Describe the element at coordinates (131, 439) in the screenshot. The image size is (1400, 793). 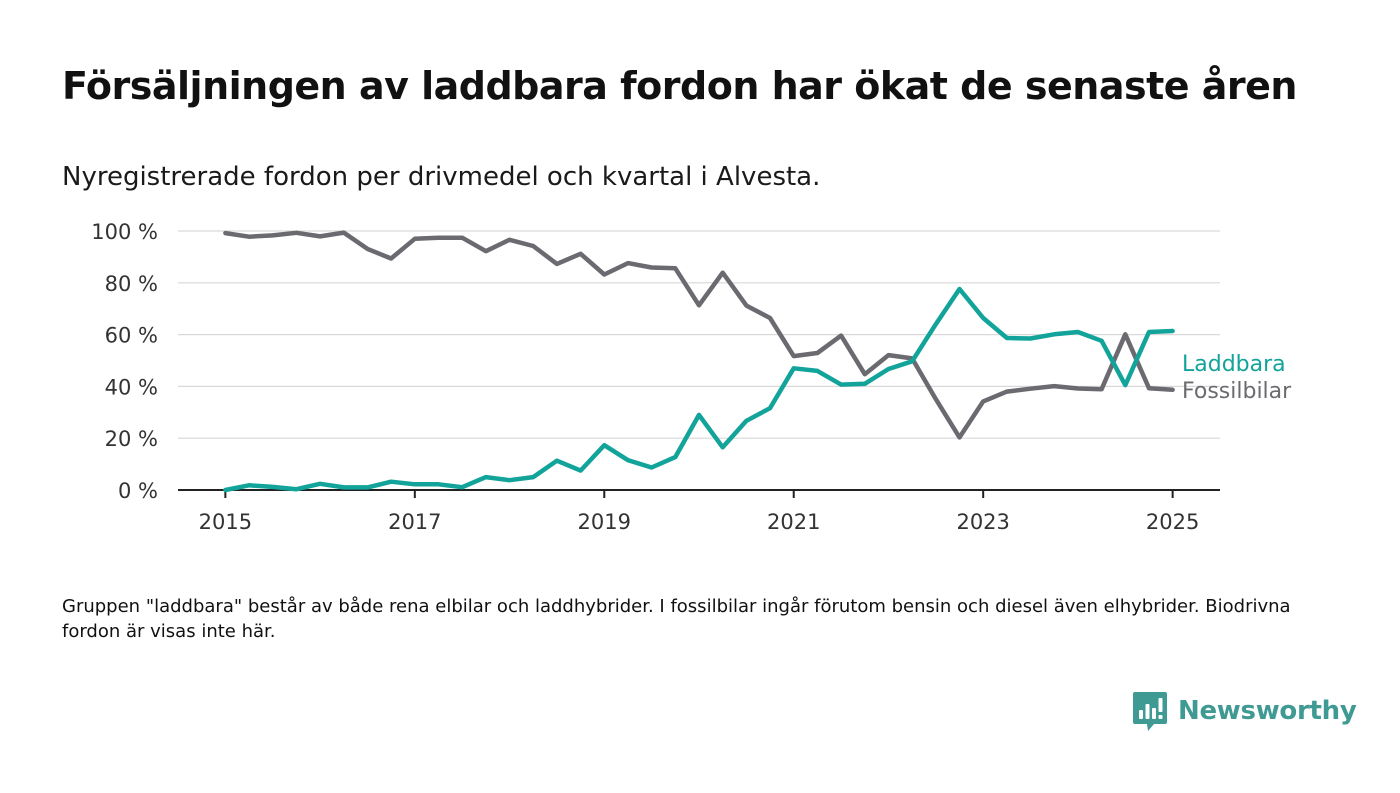
I see `y-tick-label: 20 %` at that location.